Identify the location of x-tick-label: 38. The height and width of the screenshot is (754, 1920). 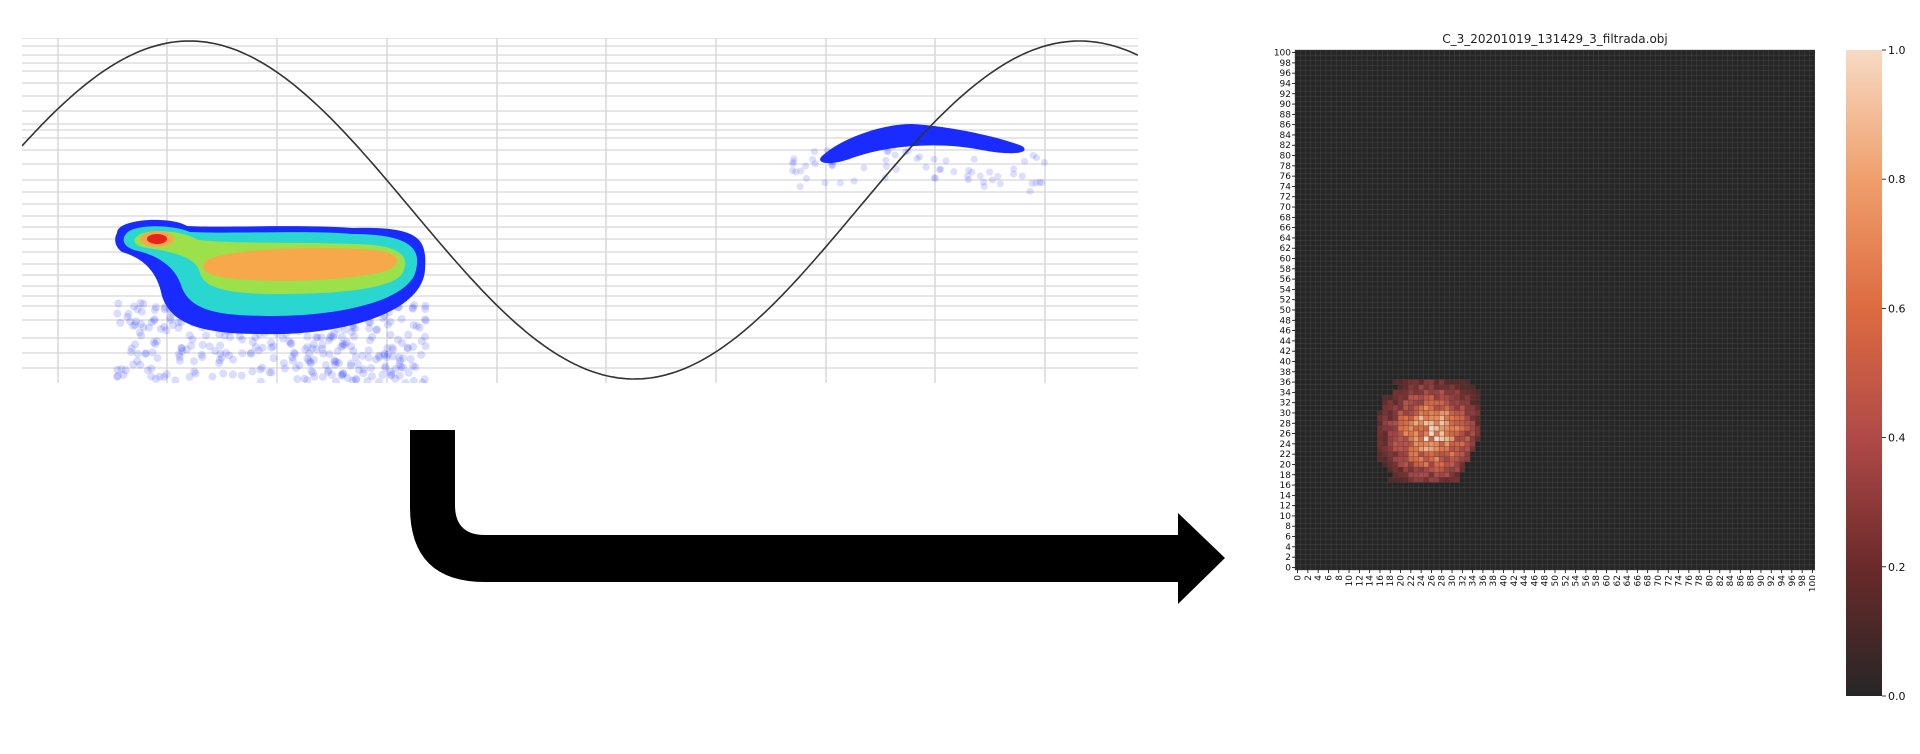
(1494, 581).